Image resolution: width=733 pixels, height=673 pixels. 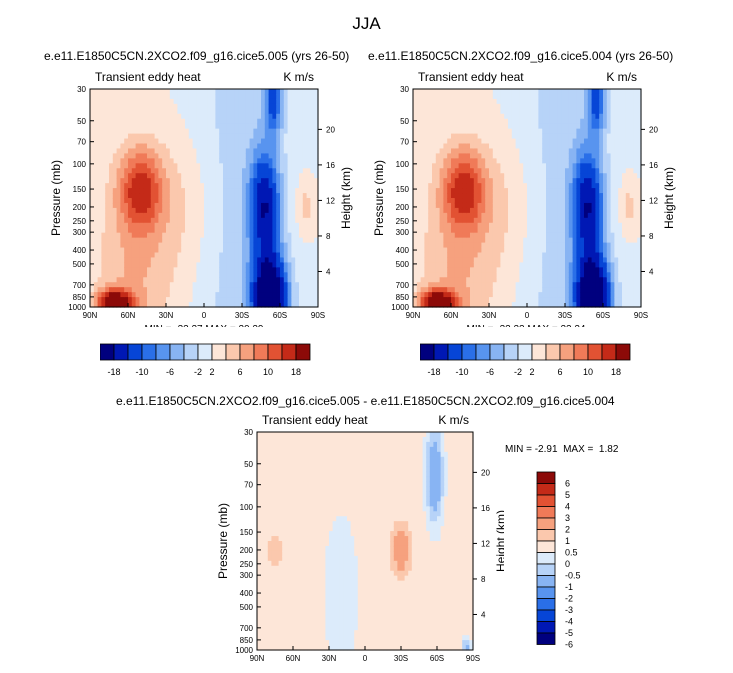 What do you see at coordinates (80, 164) in the screenshot?
I see `y-tick-label: 100` at bounding box center [80, 164].